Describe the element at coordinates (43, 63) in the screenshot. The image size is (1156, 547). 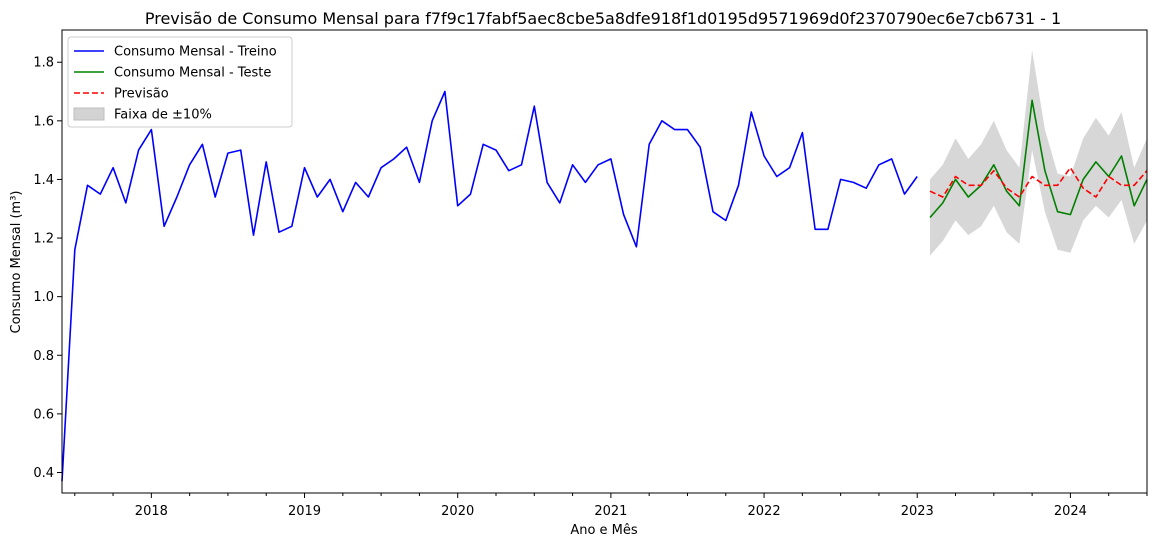
I see `y-tick-label: 1.8` at that location.